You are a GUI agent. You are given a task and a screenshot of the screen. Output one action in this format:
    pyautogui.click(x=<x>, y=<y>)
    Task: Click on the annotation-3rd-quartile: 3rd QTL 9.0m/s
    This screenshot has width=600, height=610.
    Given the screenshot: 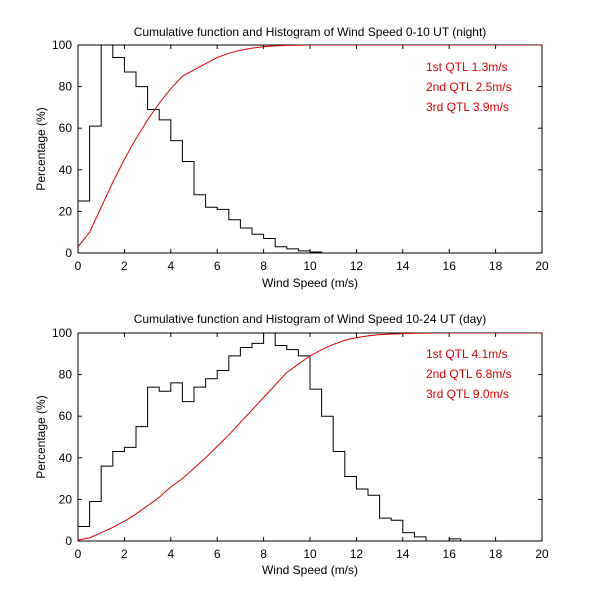 What is the action you would take?
    pyautogui.click(x=467, y=394)
    